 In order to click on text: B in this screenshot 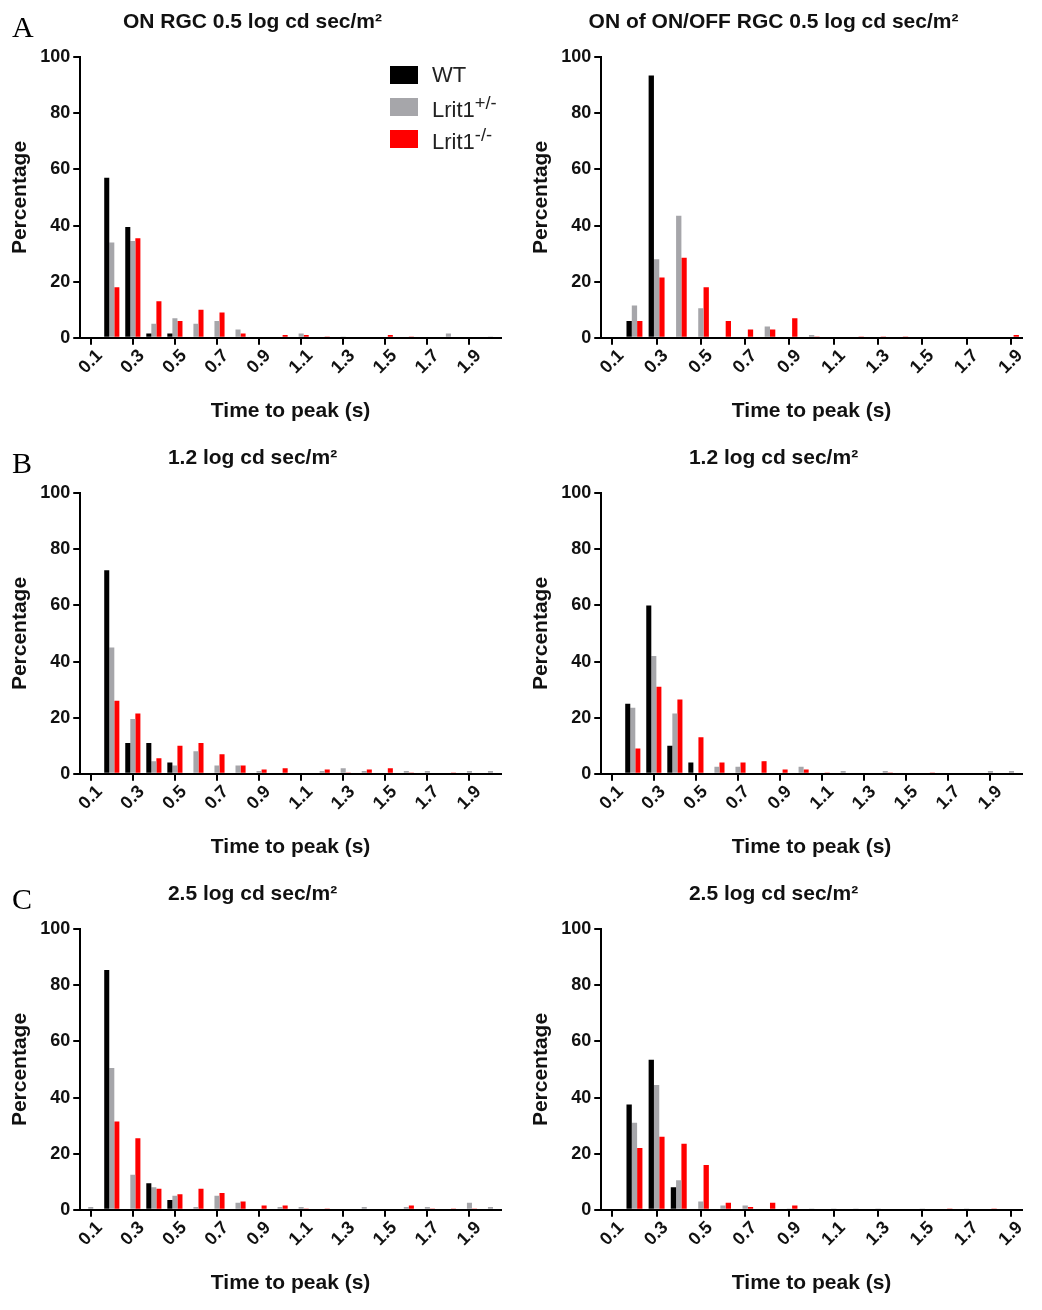, I will do `click(22, 462)`.